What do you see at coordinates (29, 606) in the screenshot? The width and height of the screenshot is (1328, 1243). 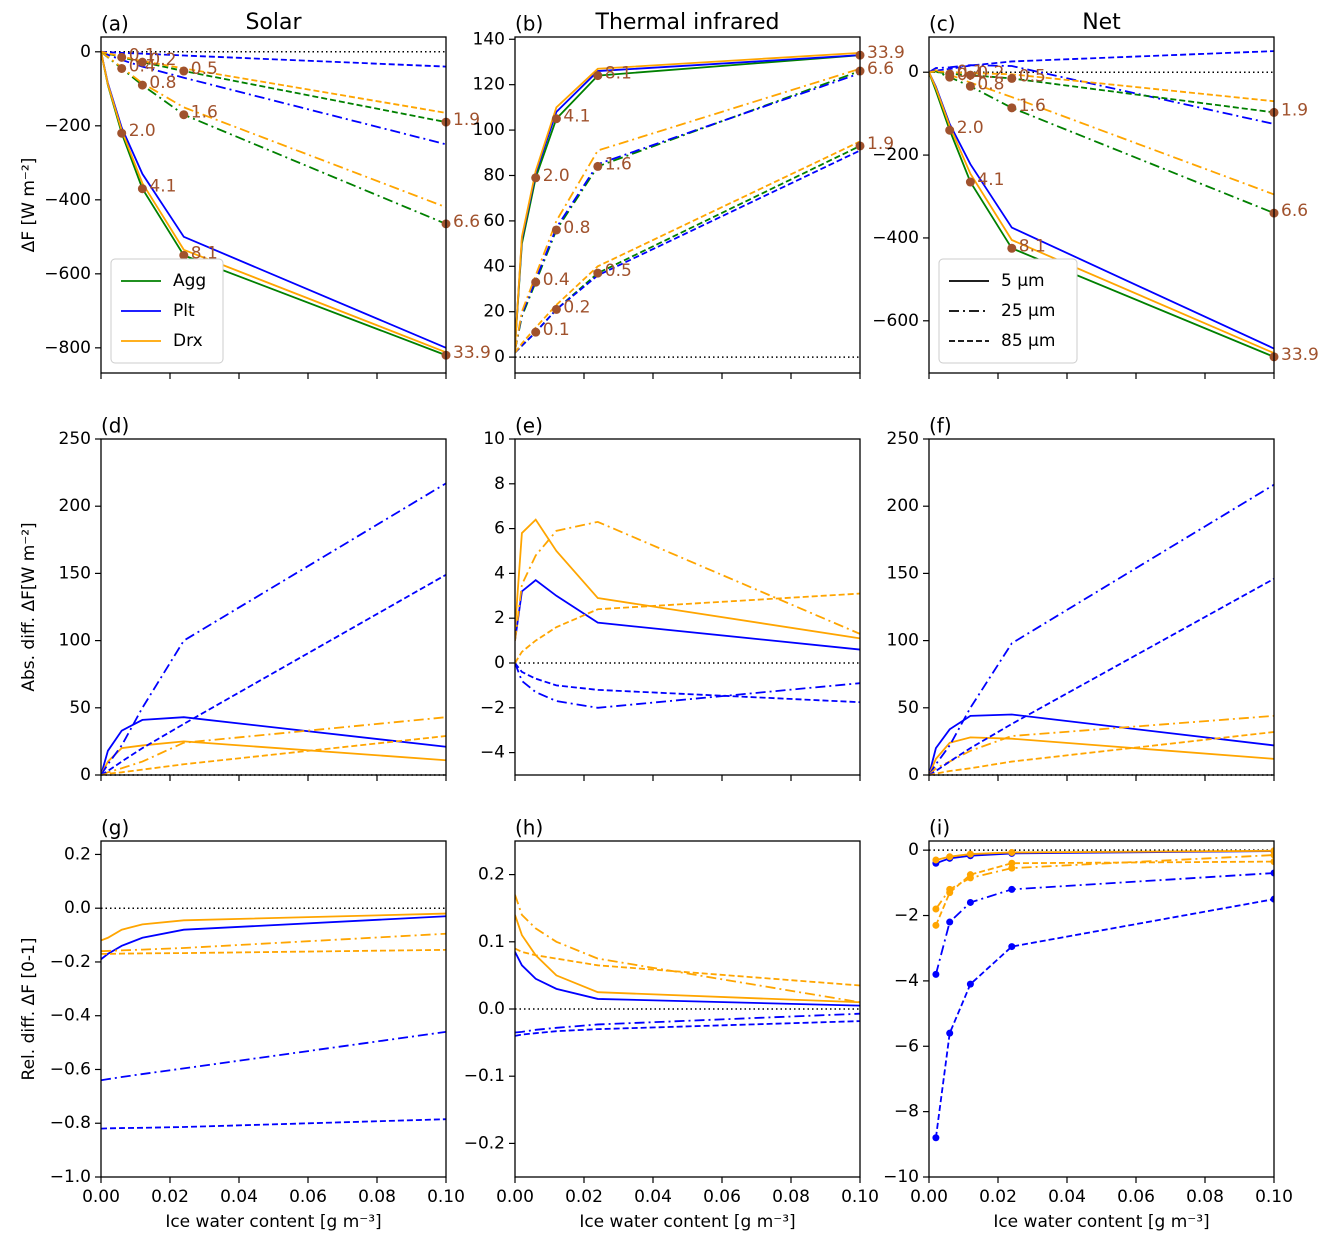 I see `y-axis-label: Abs. diff. ΔF[W m⁻²]` at bounding box center [29, 606].